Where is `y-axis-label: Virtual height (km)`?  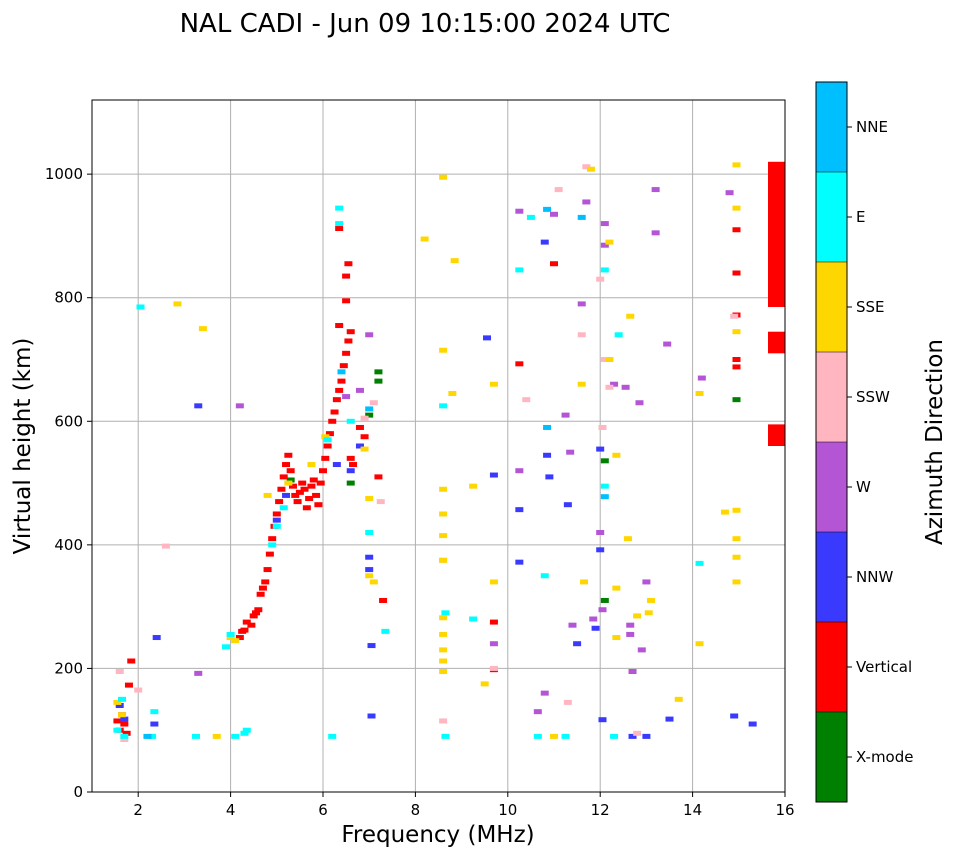 y-axis-label: Virtual height (km) is located at coordinates (23, 446).